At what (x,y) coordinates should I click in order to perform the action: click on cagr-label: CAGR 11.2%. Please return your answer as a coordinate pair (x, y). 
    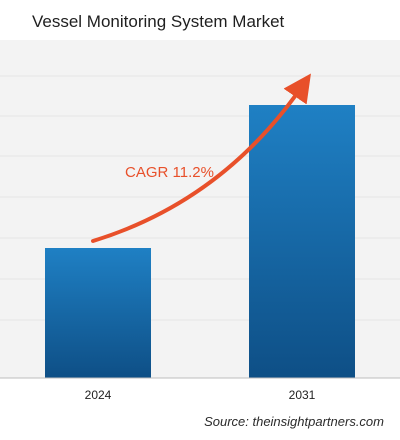
    Looking at the image, I should click on (169, 172).